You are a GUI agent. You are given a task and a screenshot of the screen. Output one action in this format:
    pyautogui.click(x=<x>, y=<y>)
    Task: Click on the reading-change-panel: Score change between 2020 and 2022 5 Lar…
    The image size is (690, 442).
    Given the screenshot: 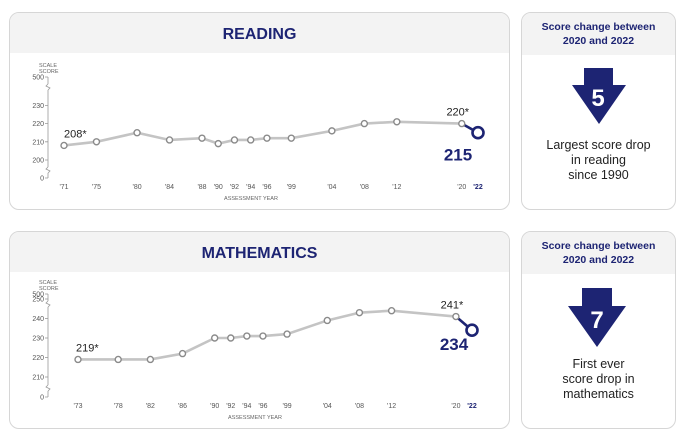 What is the action you would take?
    pyautogui.click(x=598, y=111)
    